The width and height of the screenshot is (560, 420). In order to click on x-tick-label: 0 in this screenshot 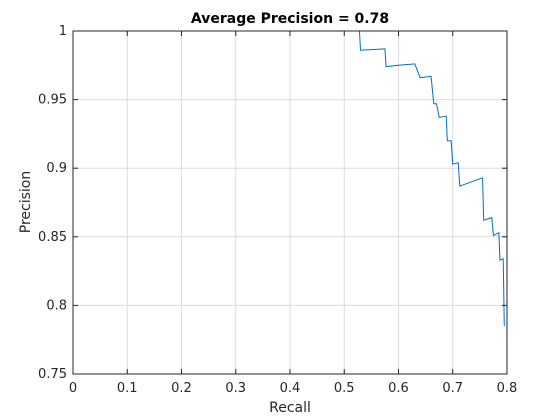, I will do `click(73, 388)`.